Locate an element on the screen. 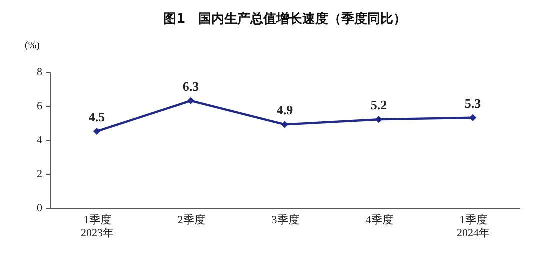 The image size is (554, 273). y-tick-label: 4 is located at coordinates (40, 140).